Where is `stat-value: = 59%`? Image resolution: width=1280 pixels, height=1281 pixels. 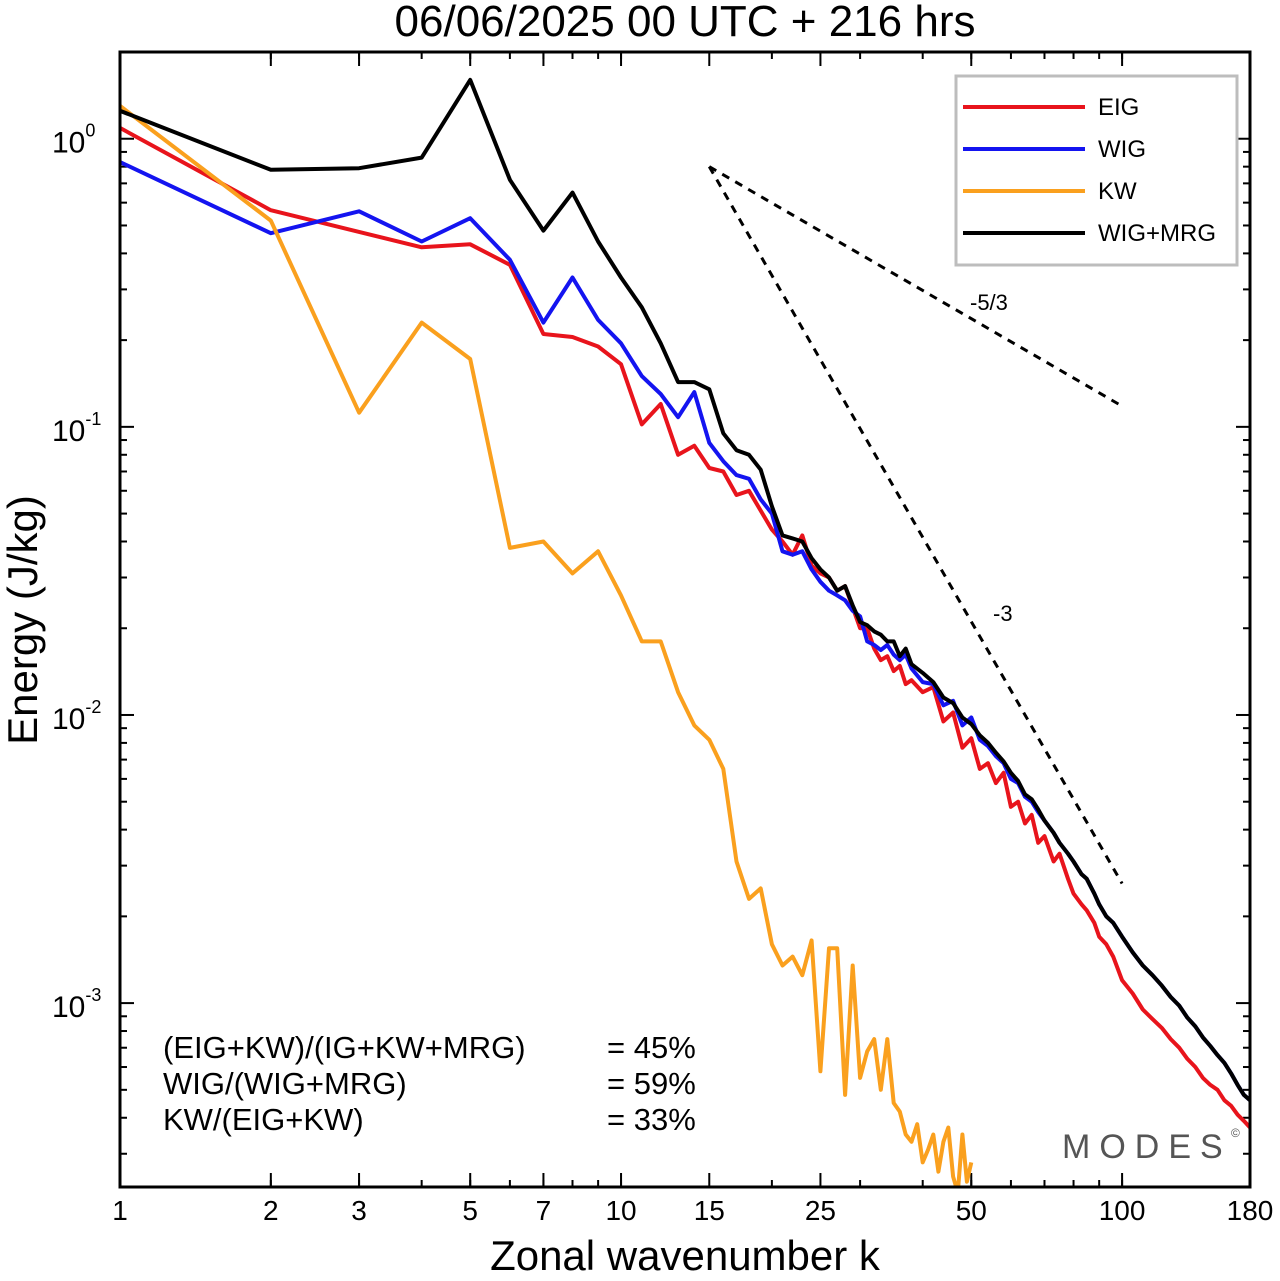 stat-value: = 59% is located at coordinates (651, 1083).